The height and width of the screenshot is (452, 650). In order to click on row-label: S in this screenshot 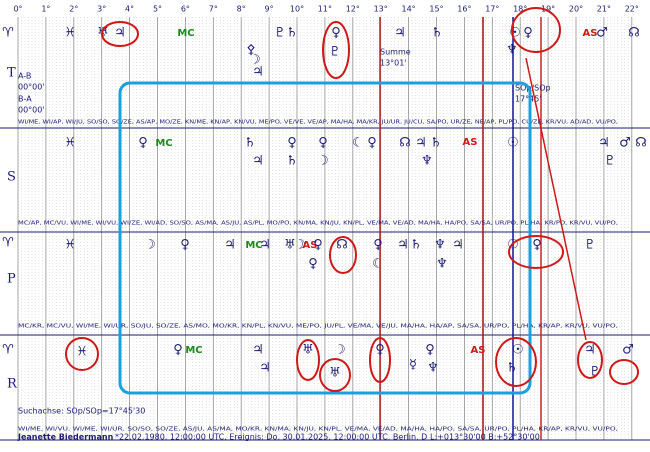, I will do `click(11, 177)`.